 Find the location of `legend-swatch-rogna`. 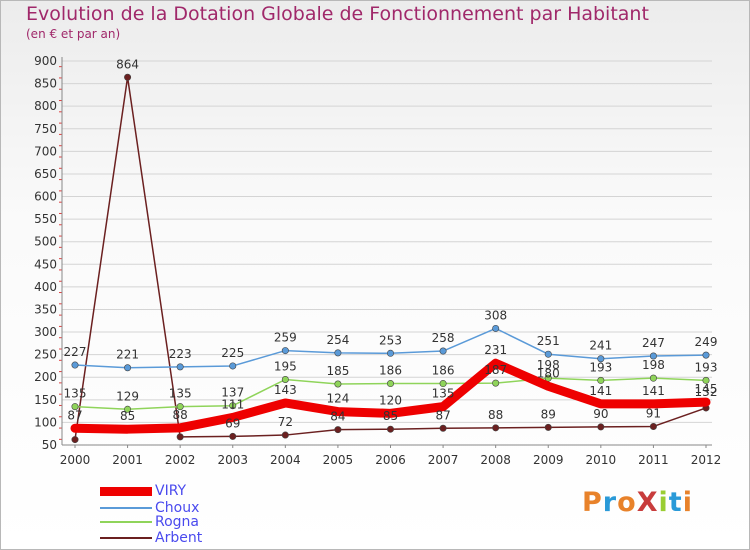

legend-swatch-rogna is located at coordinates (126, 522).